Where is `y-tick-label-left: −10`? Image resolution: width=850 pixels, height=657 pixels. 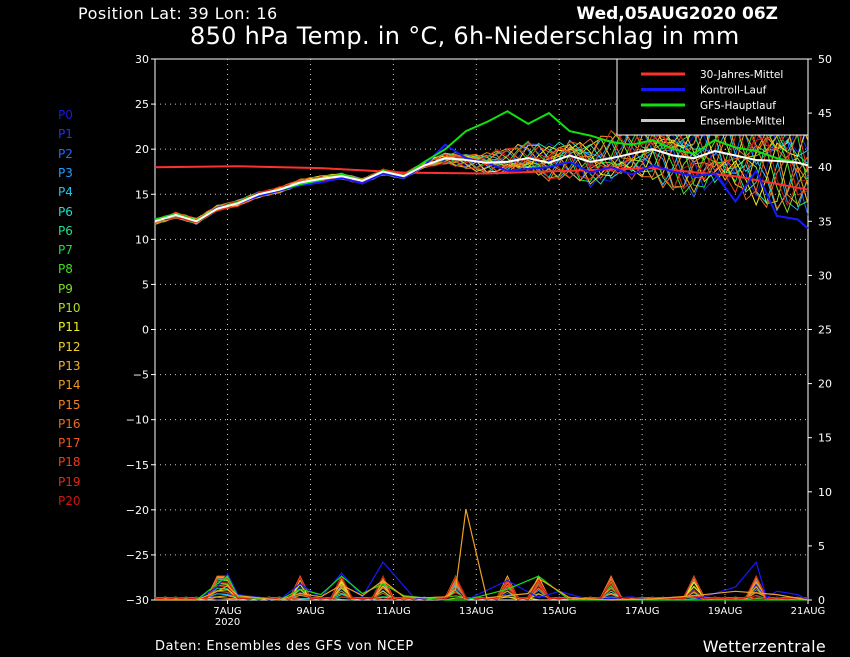
y-tick-label-left: −10 is located at coordinates (137, 420).